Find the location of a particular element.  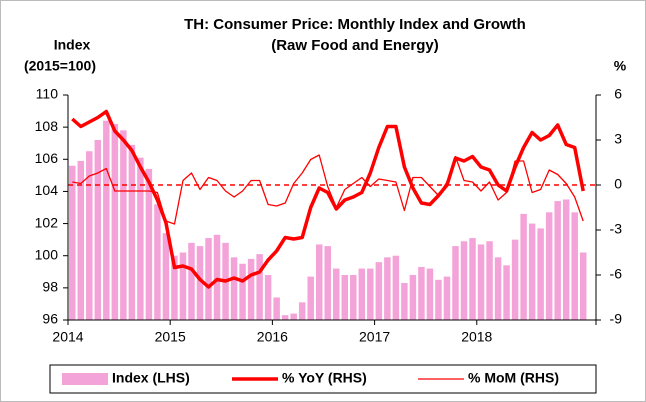

y-tick-label: 96 is located at coordinates (50, 319).